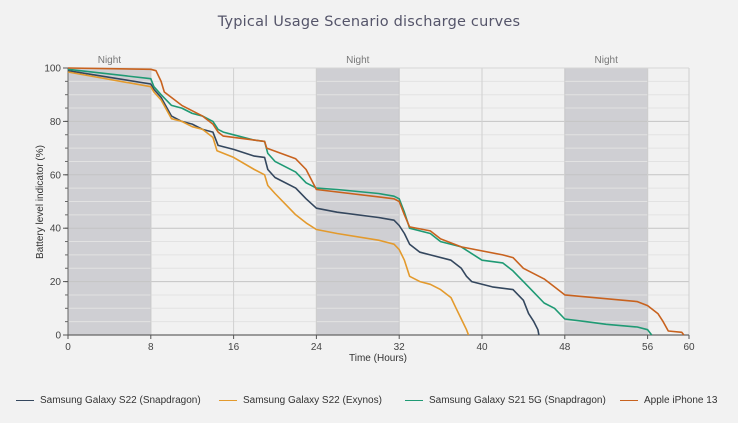  Describe the element at coordinates (56, 175) in the screenshot. I see `y-tick-label: 60` at that location.